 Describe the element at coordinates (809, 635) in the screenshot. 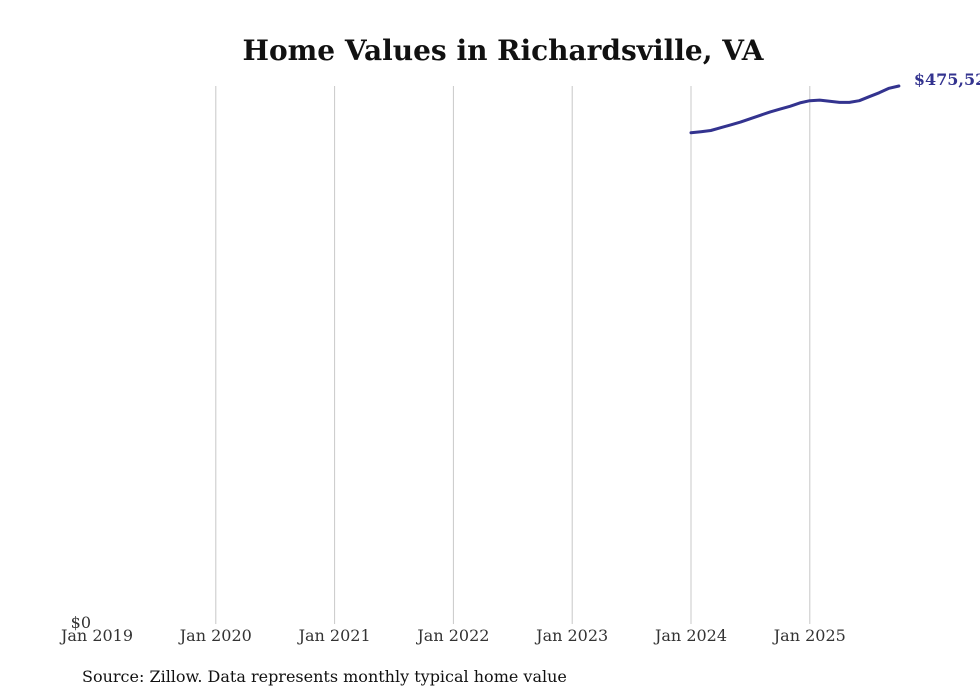

I see `x-tick-label: Jan 2025` at that location.